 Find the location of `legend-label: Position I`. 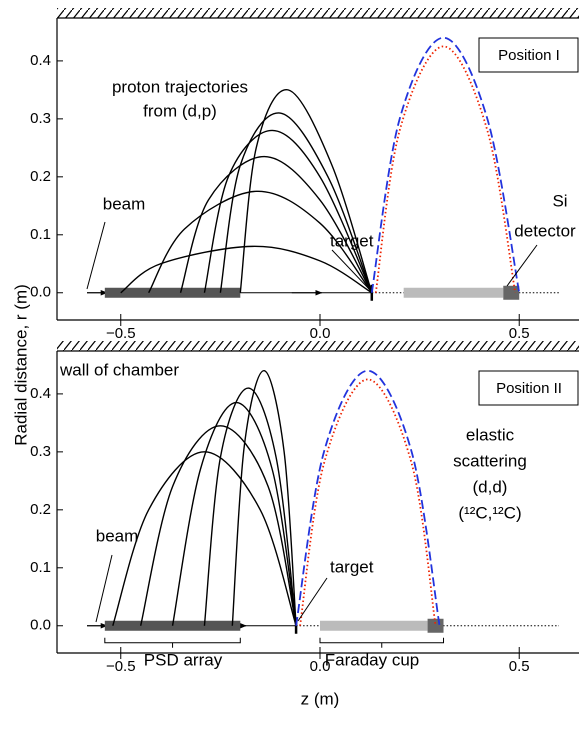

legend-label: Position I is located at coordinates (529, 55).